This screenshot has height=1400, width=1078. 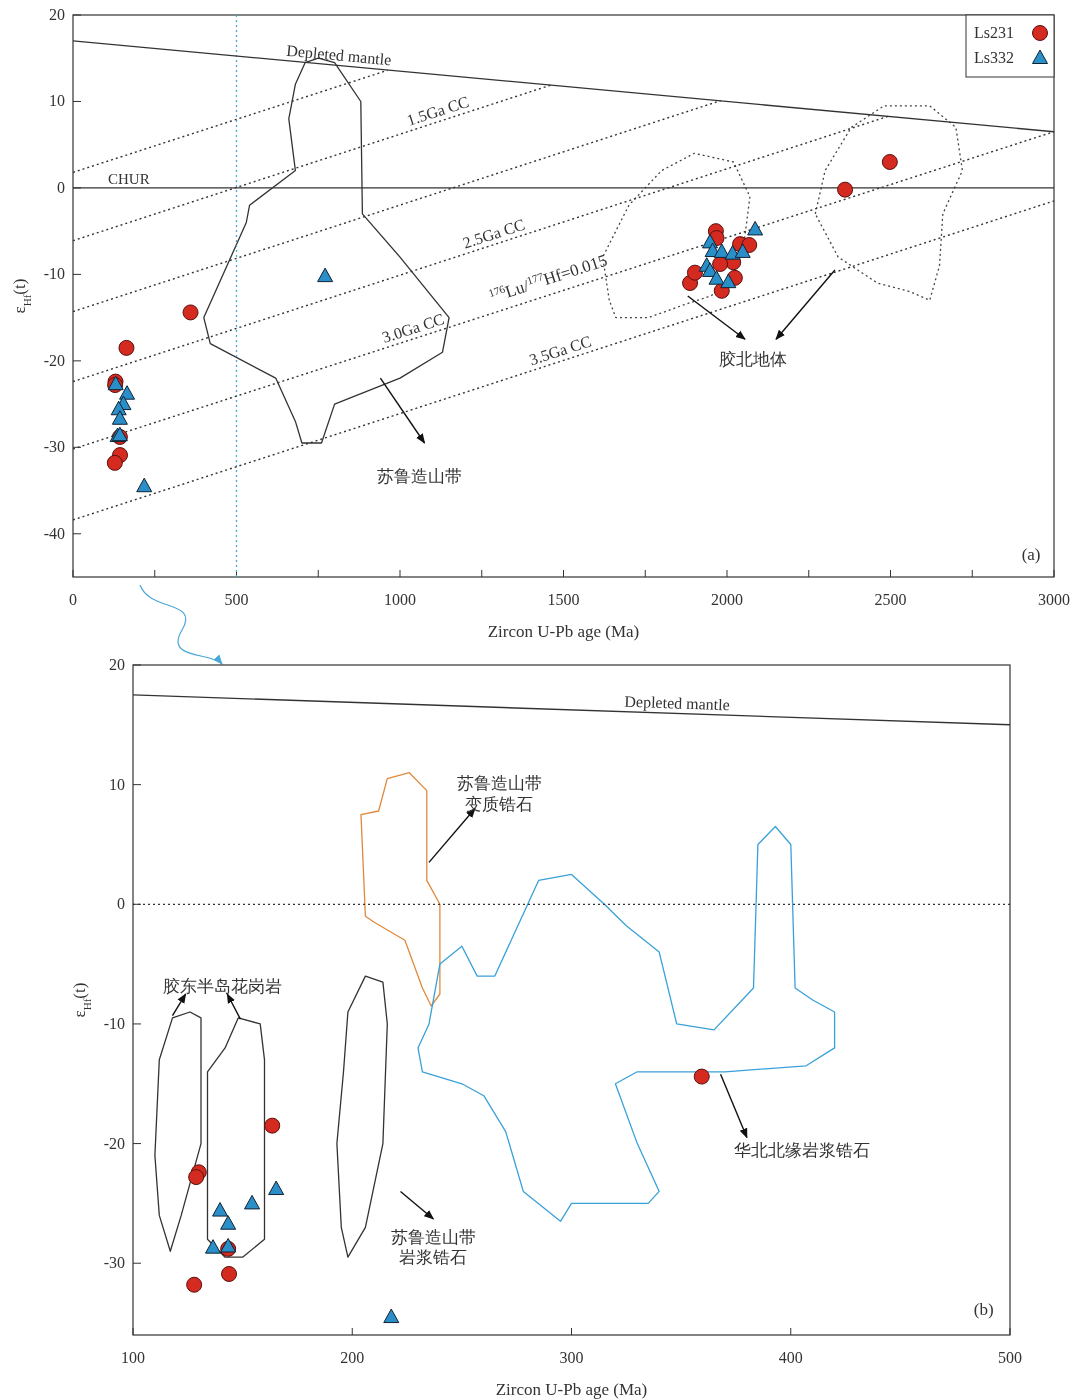 What do you see at coordinates (437, 110) in the screenshot?
I see `text: 1.5Ga CC` at bounding box center [437, 110].